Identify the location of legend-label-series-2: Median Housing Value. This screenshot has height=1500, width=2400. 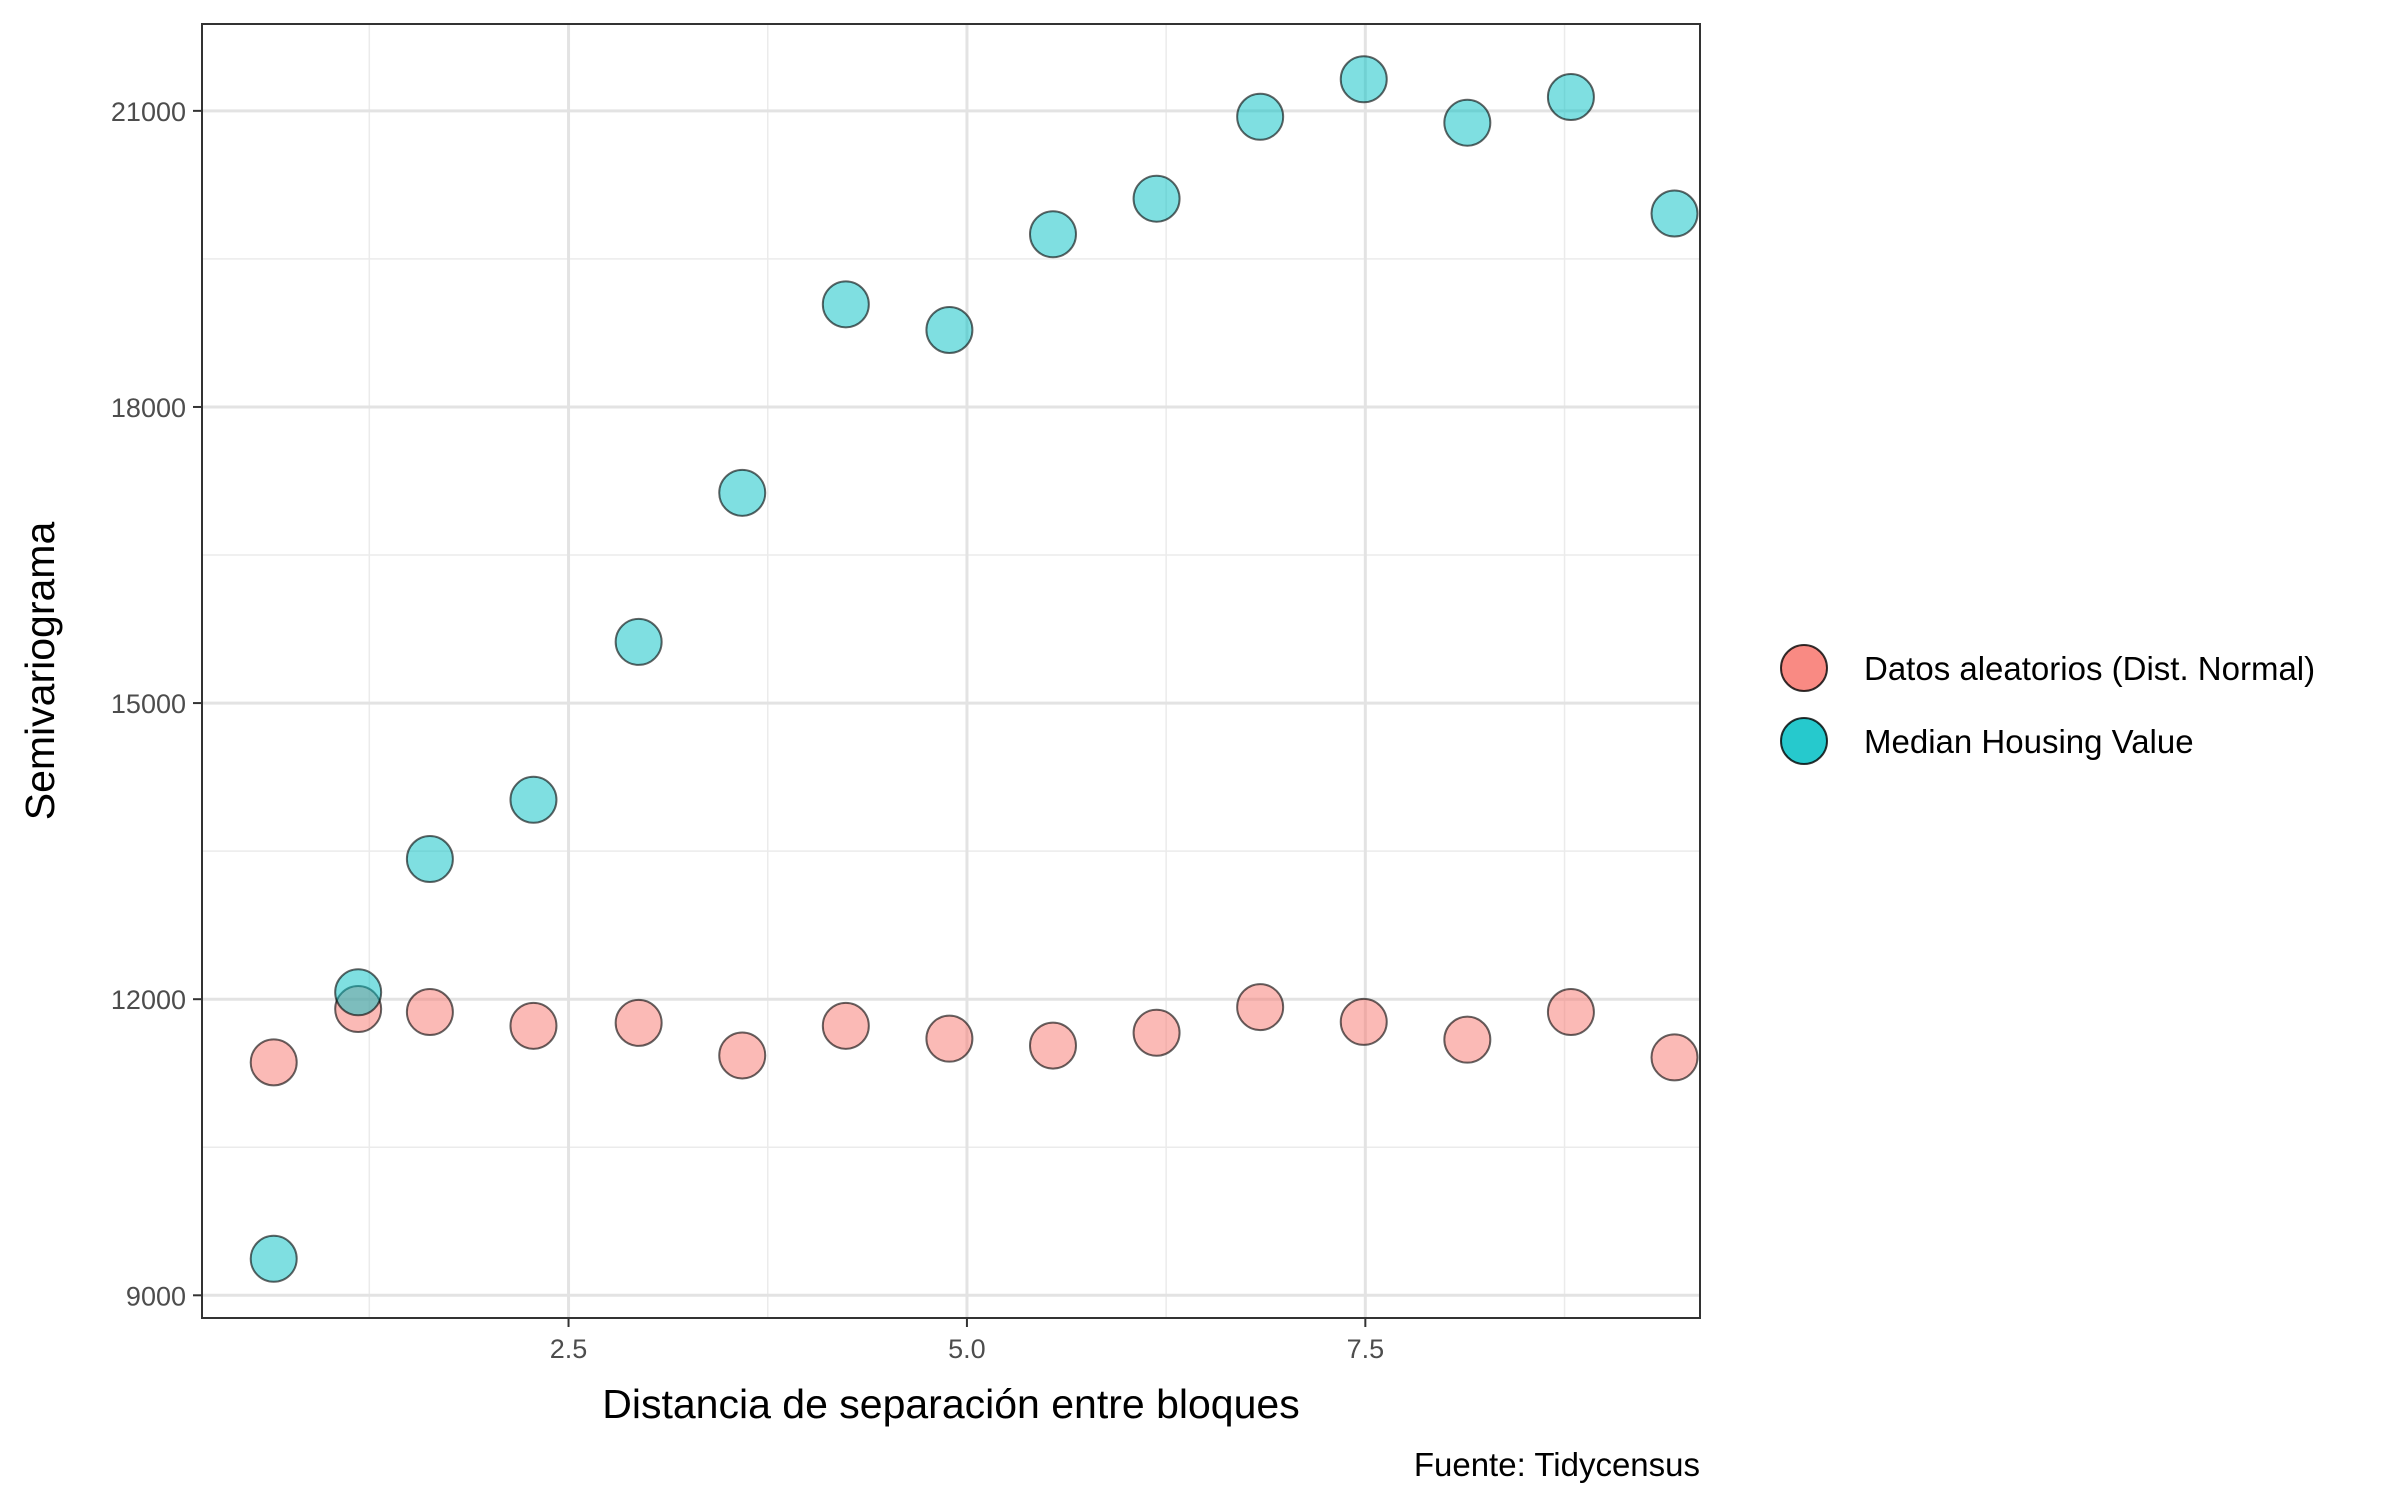
(2029, 741).